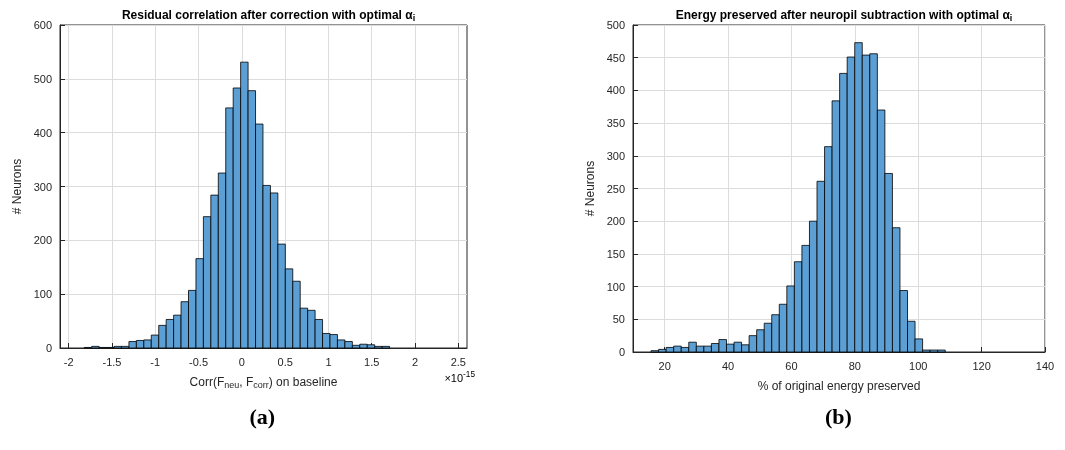 The width and height of the screenshot is (1065, 450). Describe the element at coordinates (458, 361) in the screenshot. I see `x-tick-label: 2.5` at that location.